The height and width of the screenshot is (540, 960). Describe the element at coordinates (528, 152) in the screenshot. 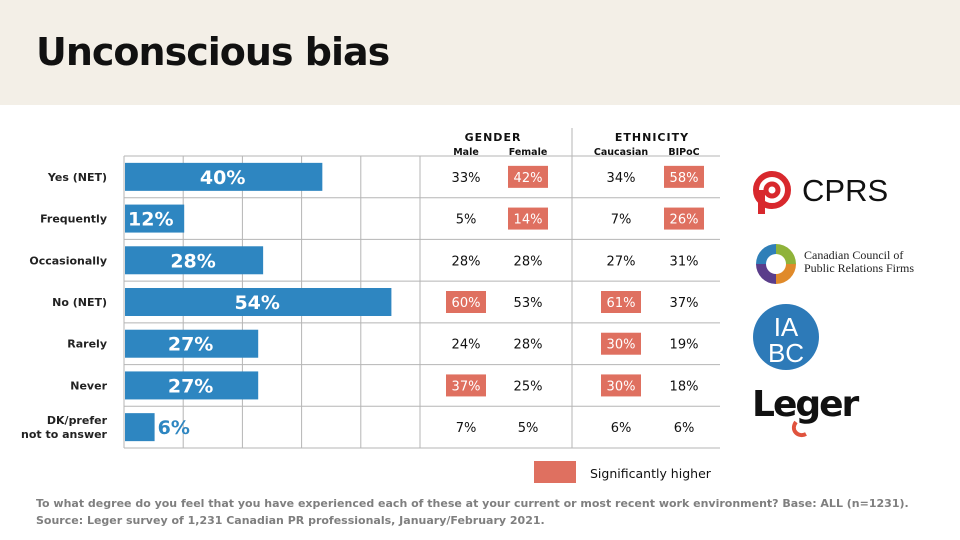

I see `table-column-header: Female` at that location.